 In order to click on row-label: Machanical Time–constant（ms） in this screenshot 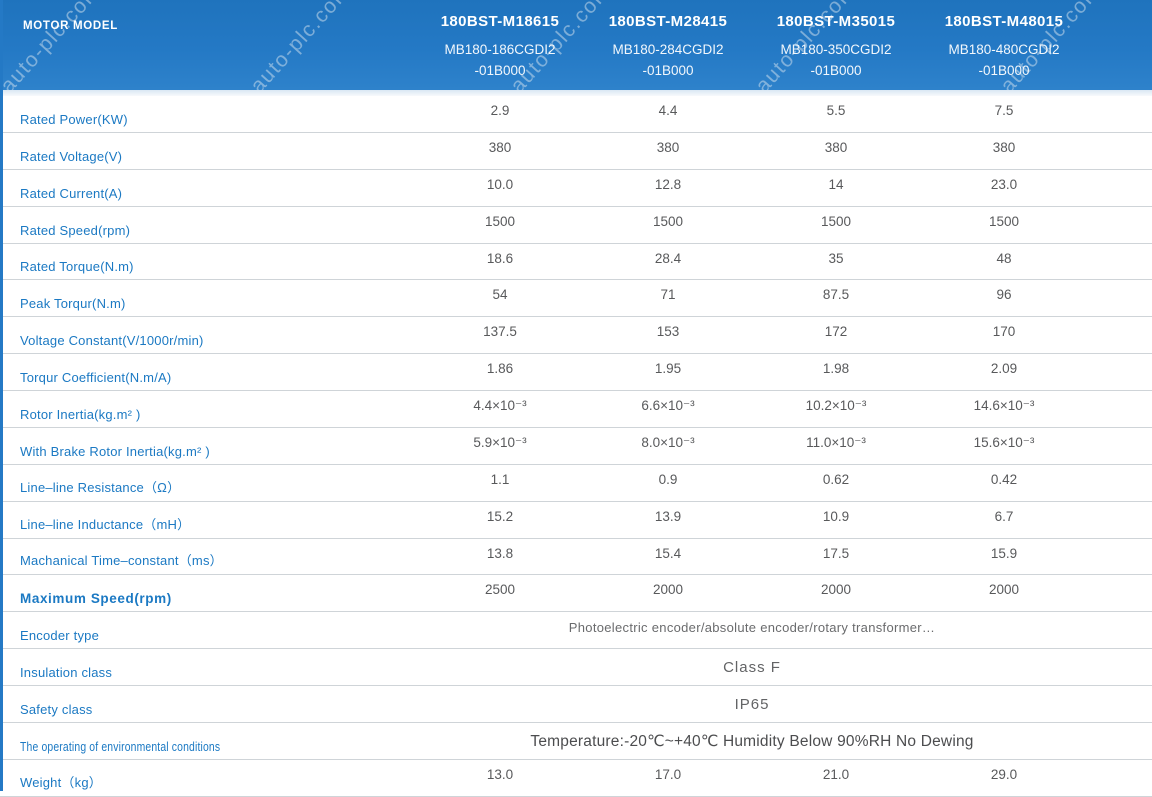, I will do `click(208, 557)`.